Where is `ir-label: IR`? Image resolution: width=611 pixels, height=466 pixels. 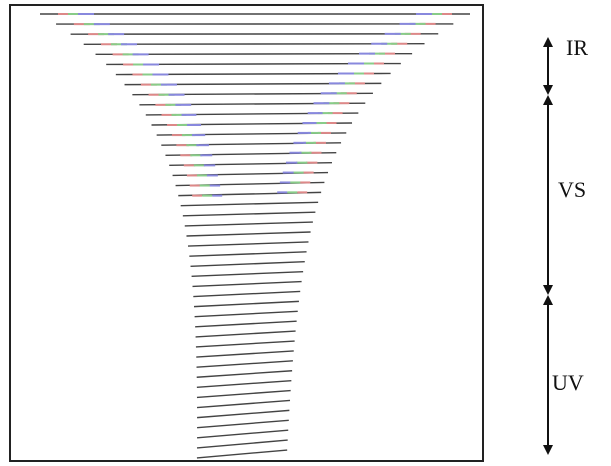
ir-label: IR is located at coordinates (577, 47).